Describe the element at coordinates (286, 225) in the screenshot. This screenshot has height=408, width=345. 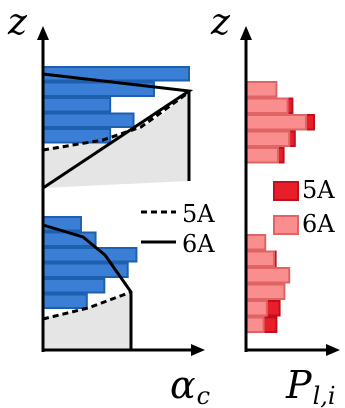
I see `legend-6a-swatch` at that location.